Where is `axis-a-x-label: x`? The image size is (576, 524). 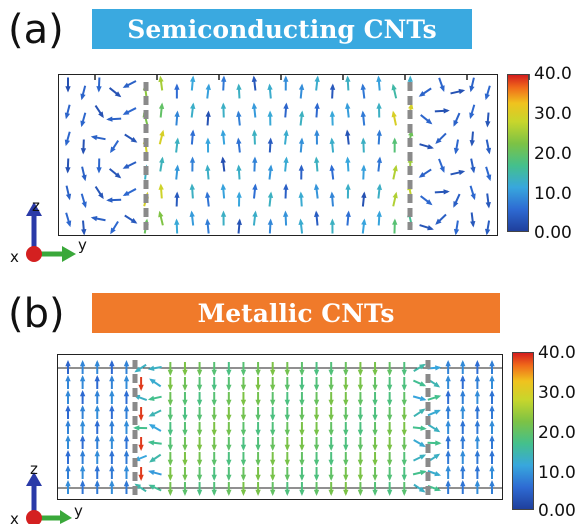
axis-a-x-label: x is located at coordinates (14, 257).